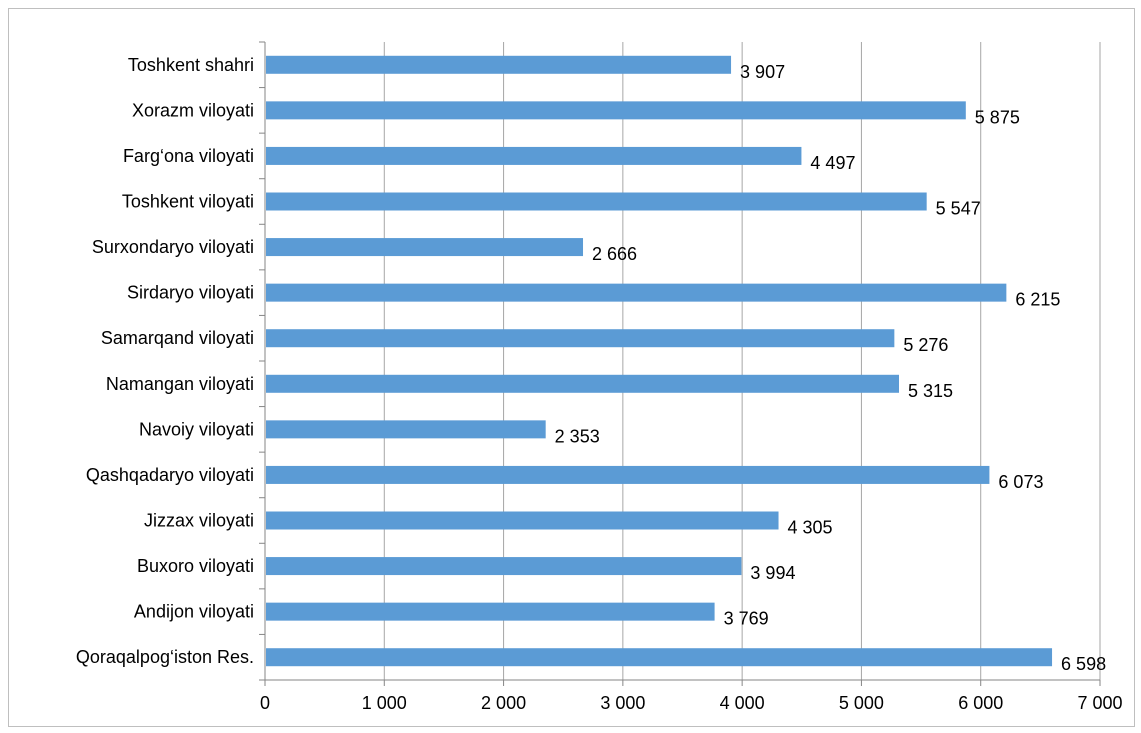 Image resolution: width=1141 pixels, height=733 pixels. I want to click on data-label: 3 907, so click(762, 72).